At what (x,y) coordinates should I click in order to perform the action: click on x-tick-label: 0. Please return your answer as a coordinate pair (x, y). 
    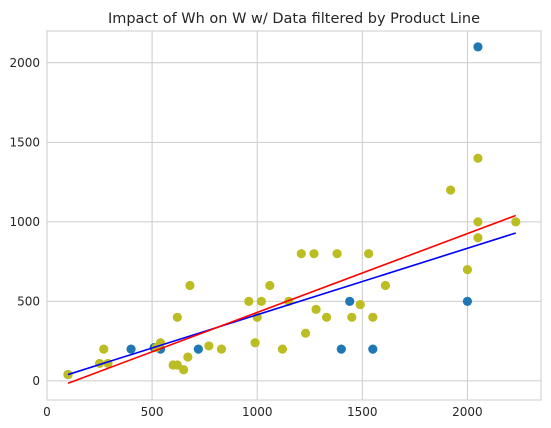
    Looking at the image, I should click on (47, 412).